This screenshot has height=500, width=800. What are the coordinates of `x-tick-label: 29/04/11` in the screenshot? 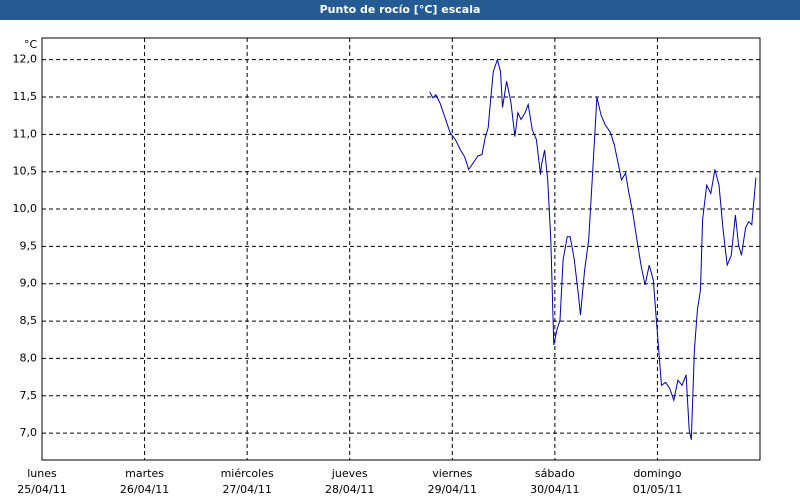 It's located at (452, 489).